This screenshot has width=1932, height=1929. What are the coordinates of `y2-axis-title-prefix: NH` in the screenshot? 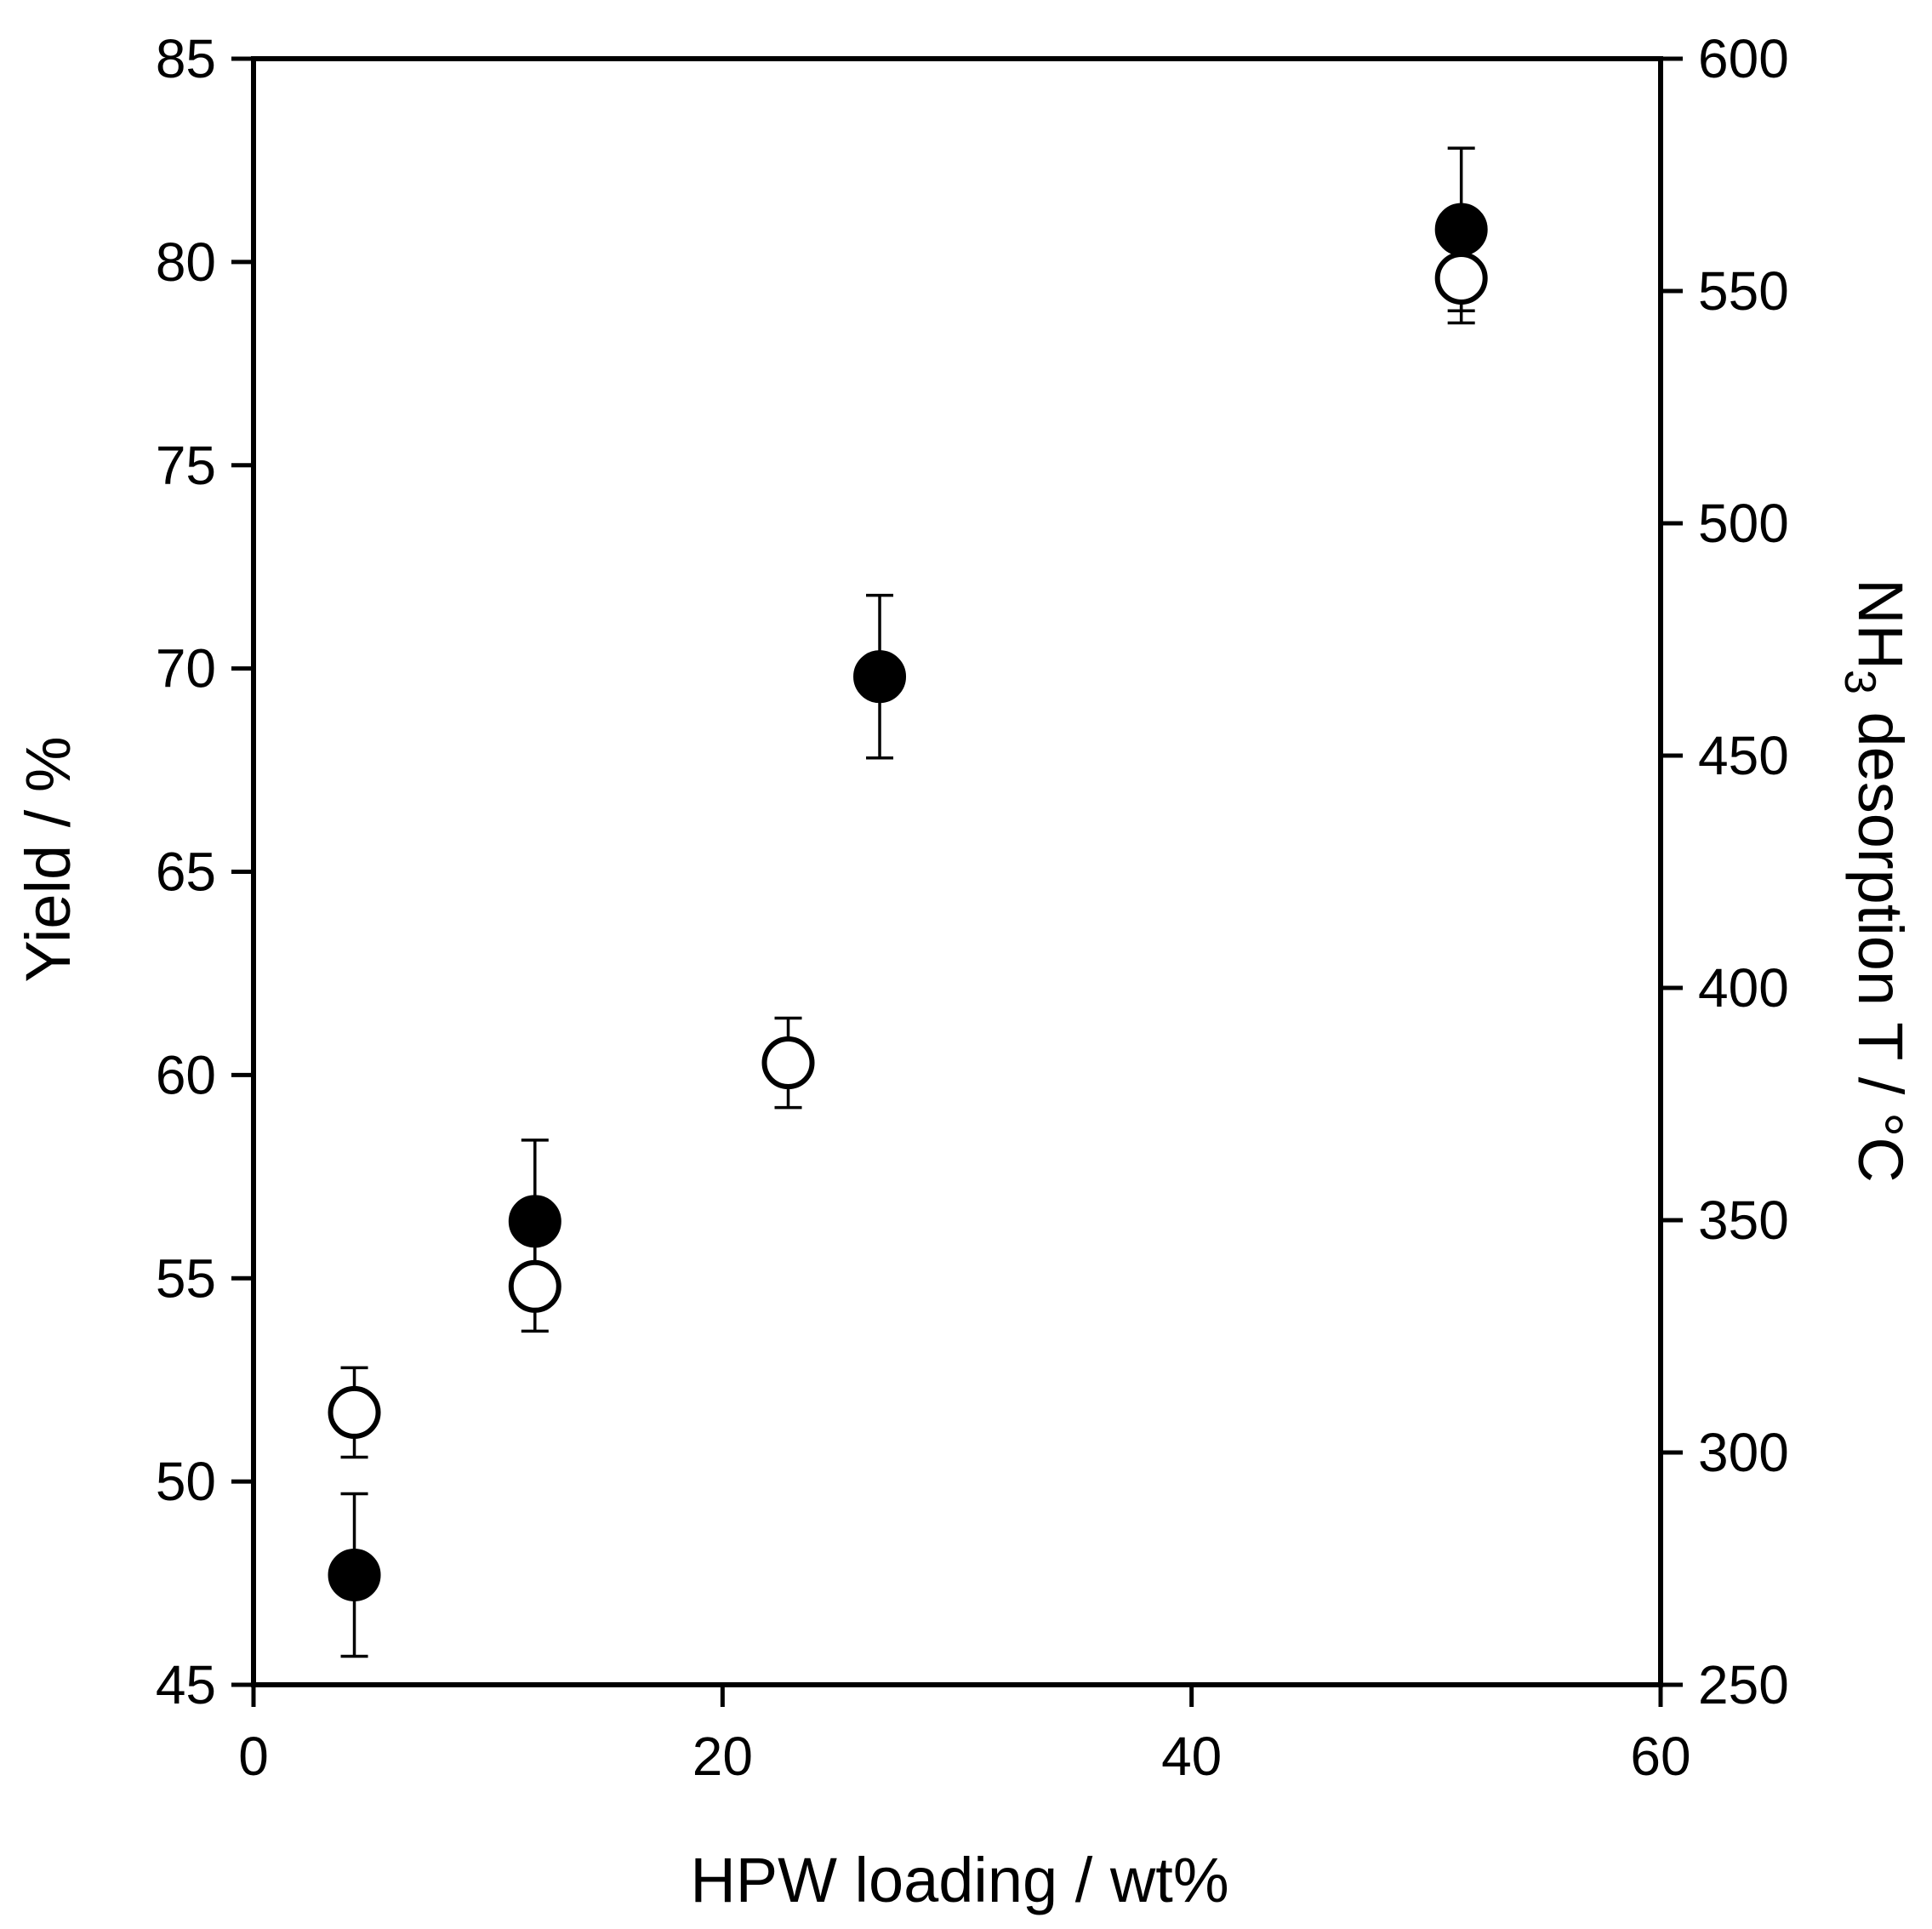 It's located at (1881, 624).